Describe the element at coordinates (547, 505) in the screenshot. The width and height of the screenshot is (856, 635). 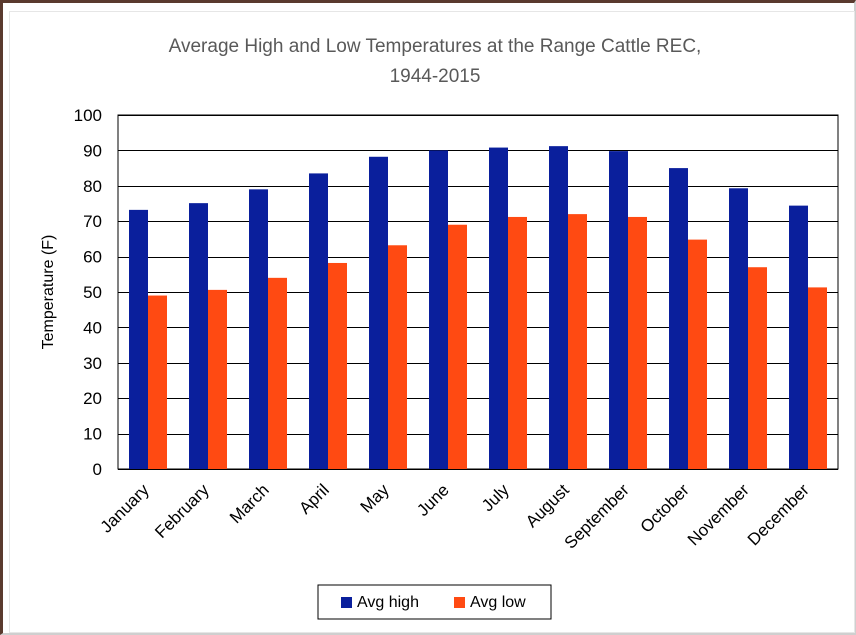
I see `x-tick-label: August` at that location.